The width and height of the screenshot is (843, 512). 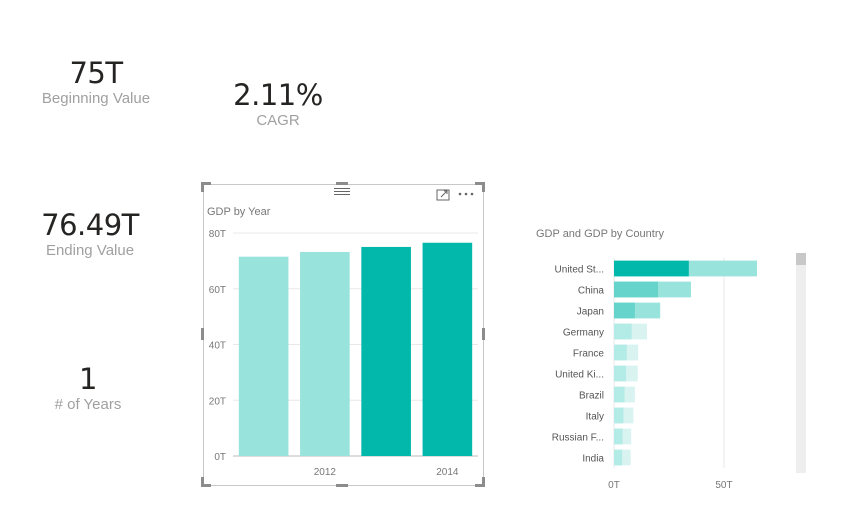 I want to click on category-label: Italy, so click(x=595, y=417).